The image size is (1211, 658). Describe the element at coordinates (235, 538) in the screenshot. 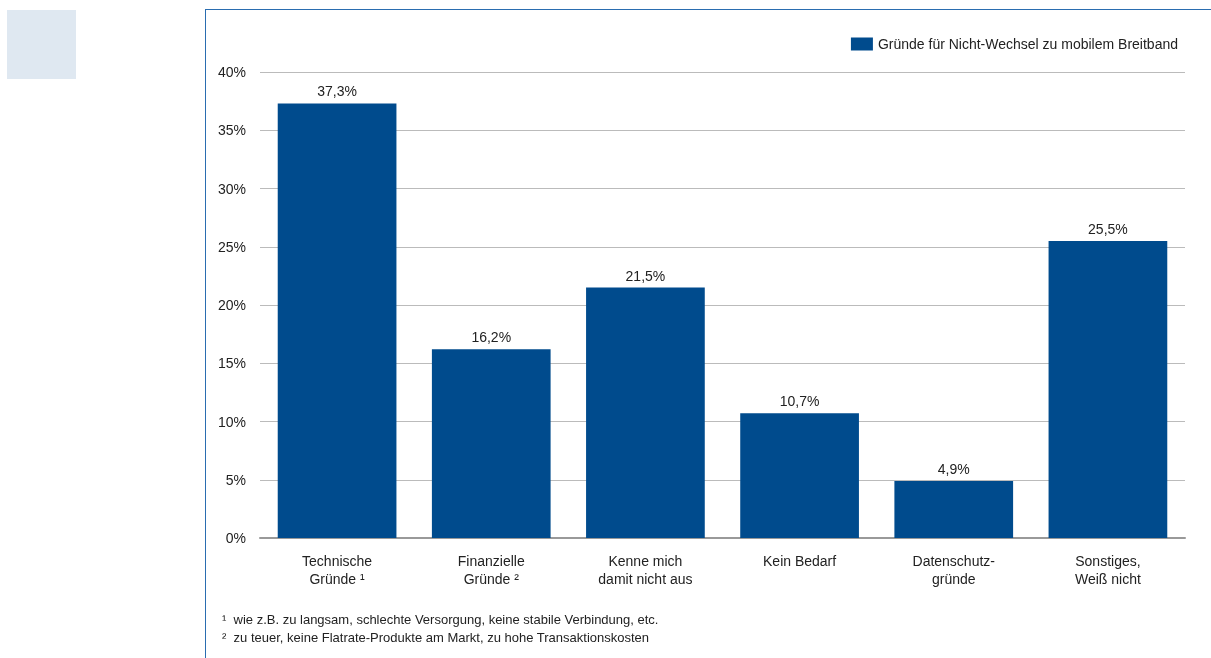

I see `y-tick-label: 0%` at that location.